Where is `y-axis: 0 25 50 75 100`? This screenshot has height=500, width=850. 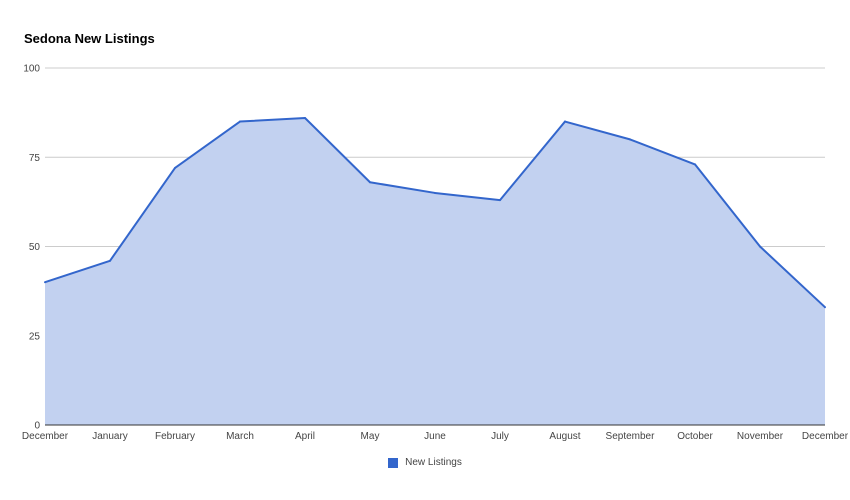 y-axis: 0 25 50 75 100 is located at coordinates (31, 248).